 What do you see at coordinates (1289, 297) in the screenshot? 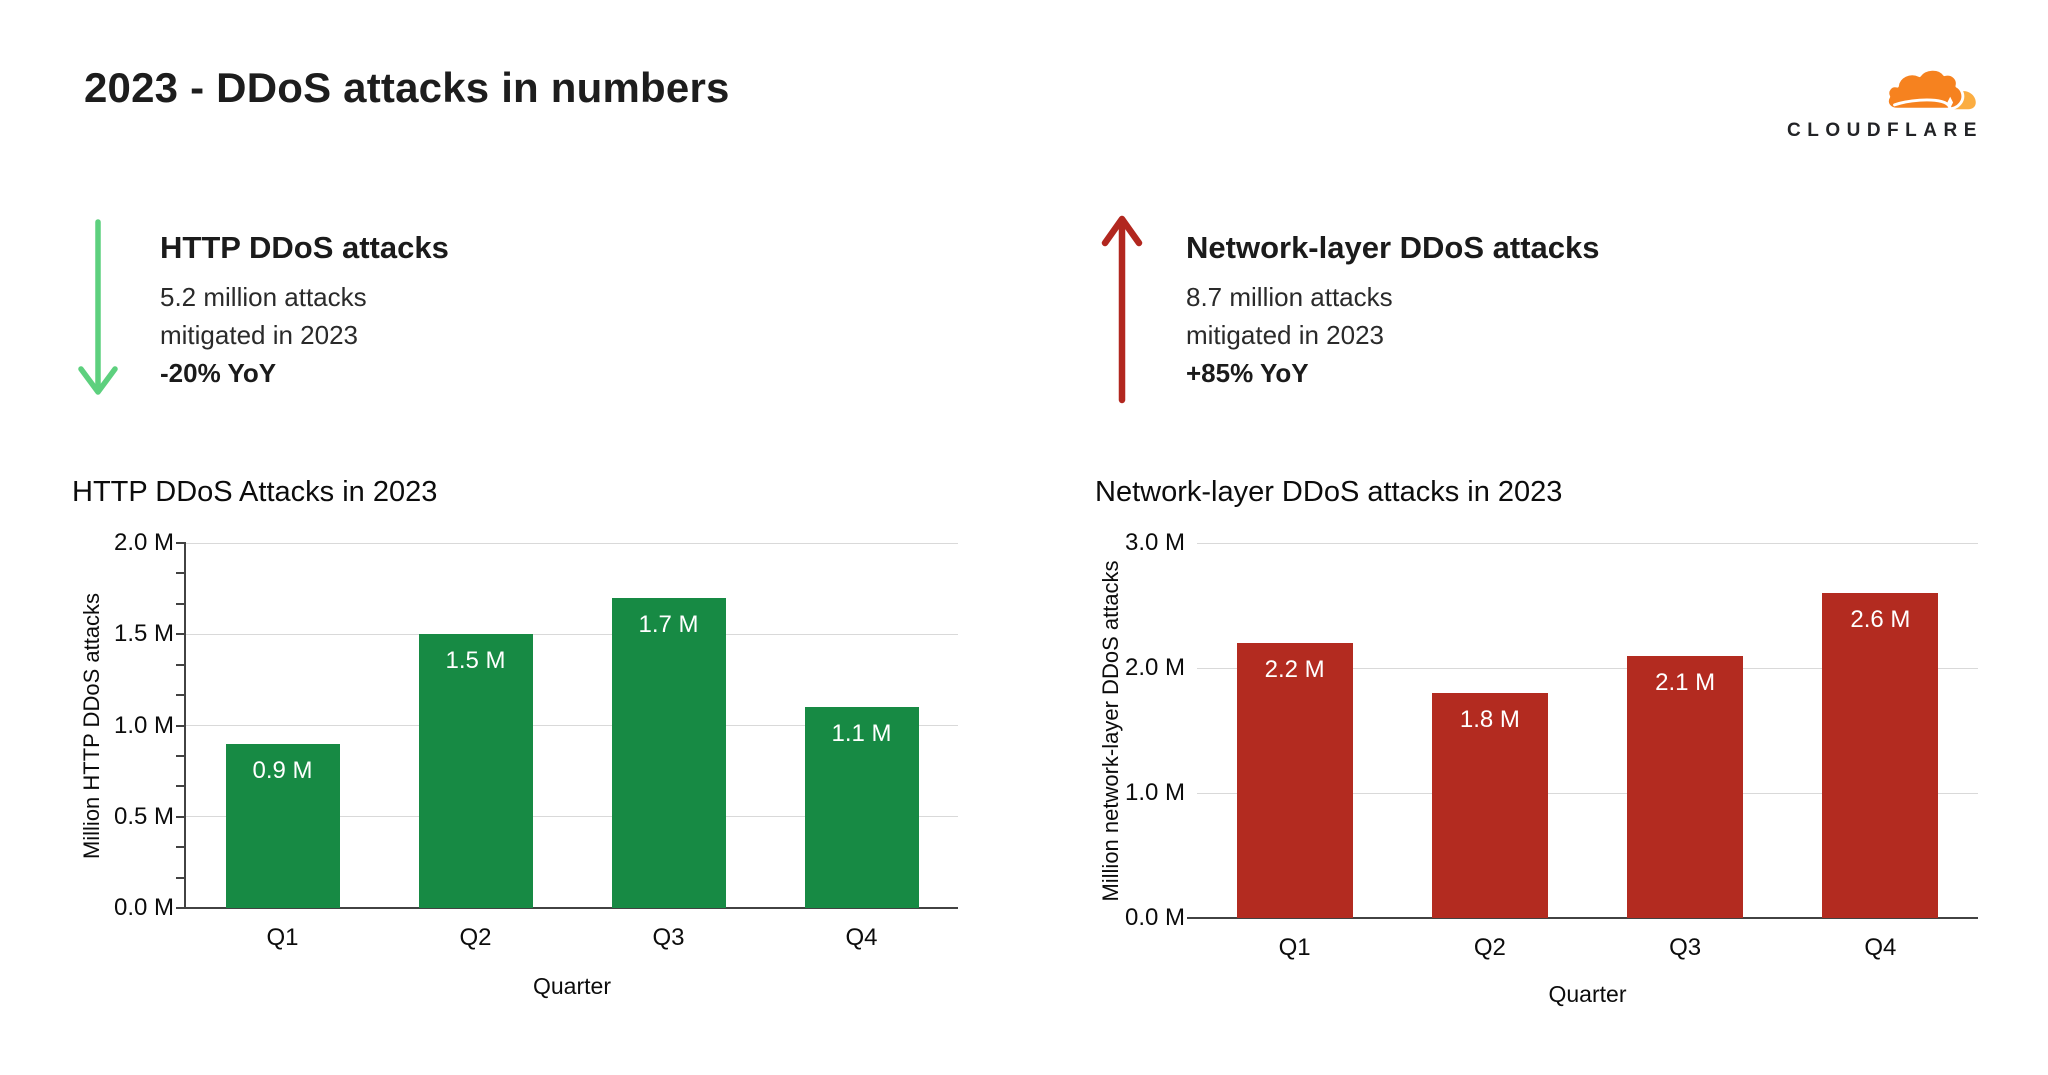
I see `stat-line-1: 8.7 million attacks` at bounding box center [1289, 297].